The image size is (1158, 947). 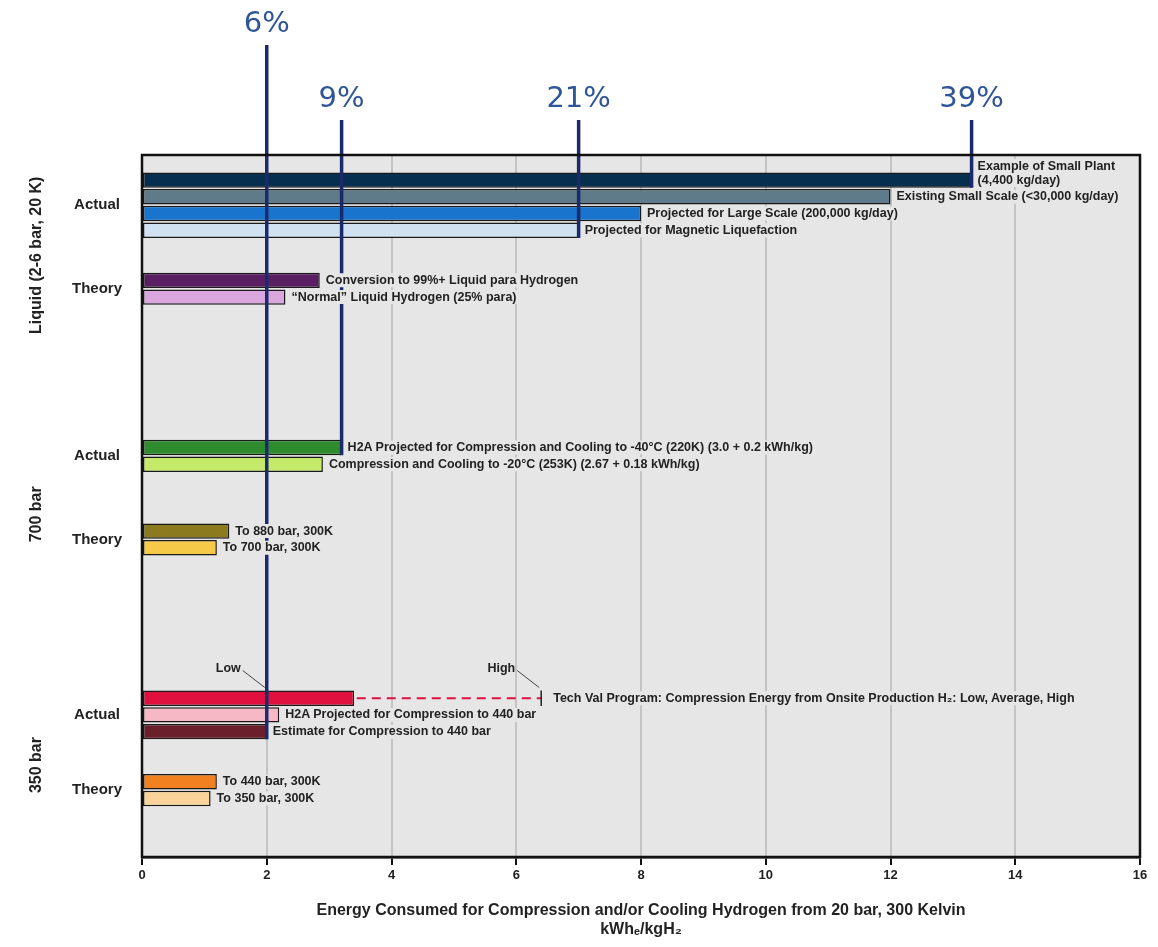 I want to click on text: 700 bar, so click(x=36, y=514).